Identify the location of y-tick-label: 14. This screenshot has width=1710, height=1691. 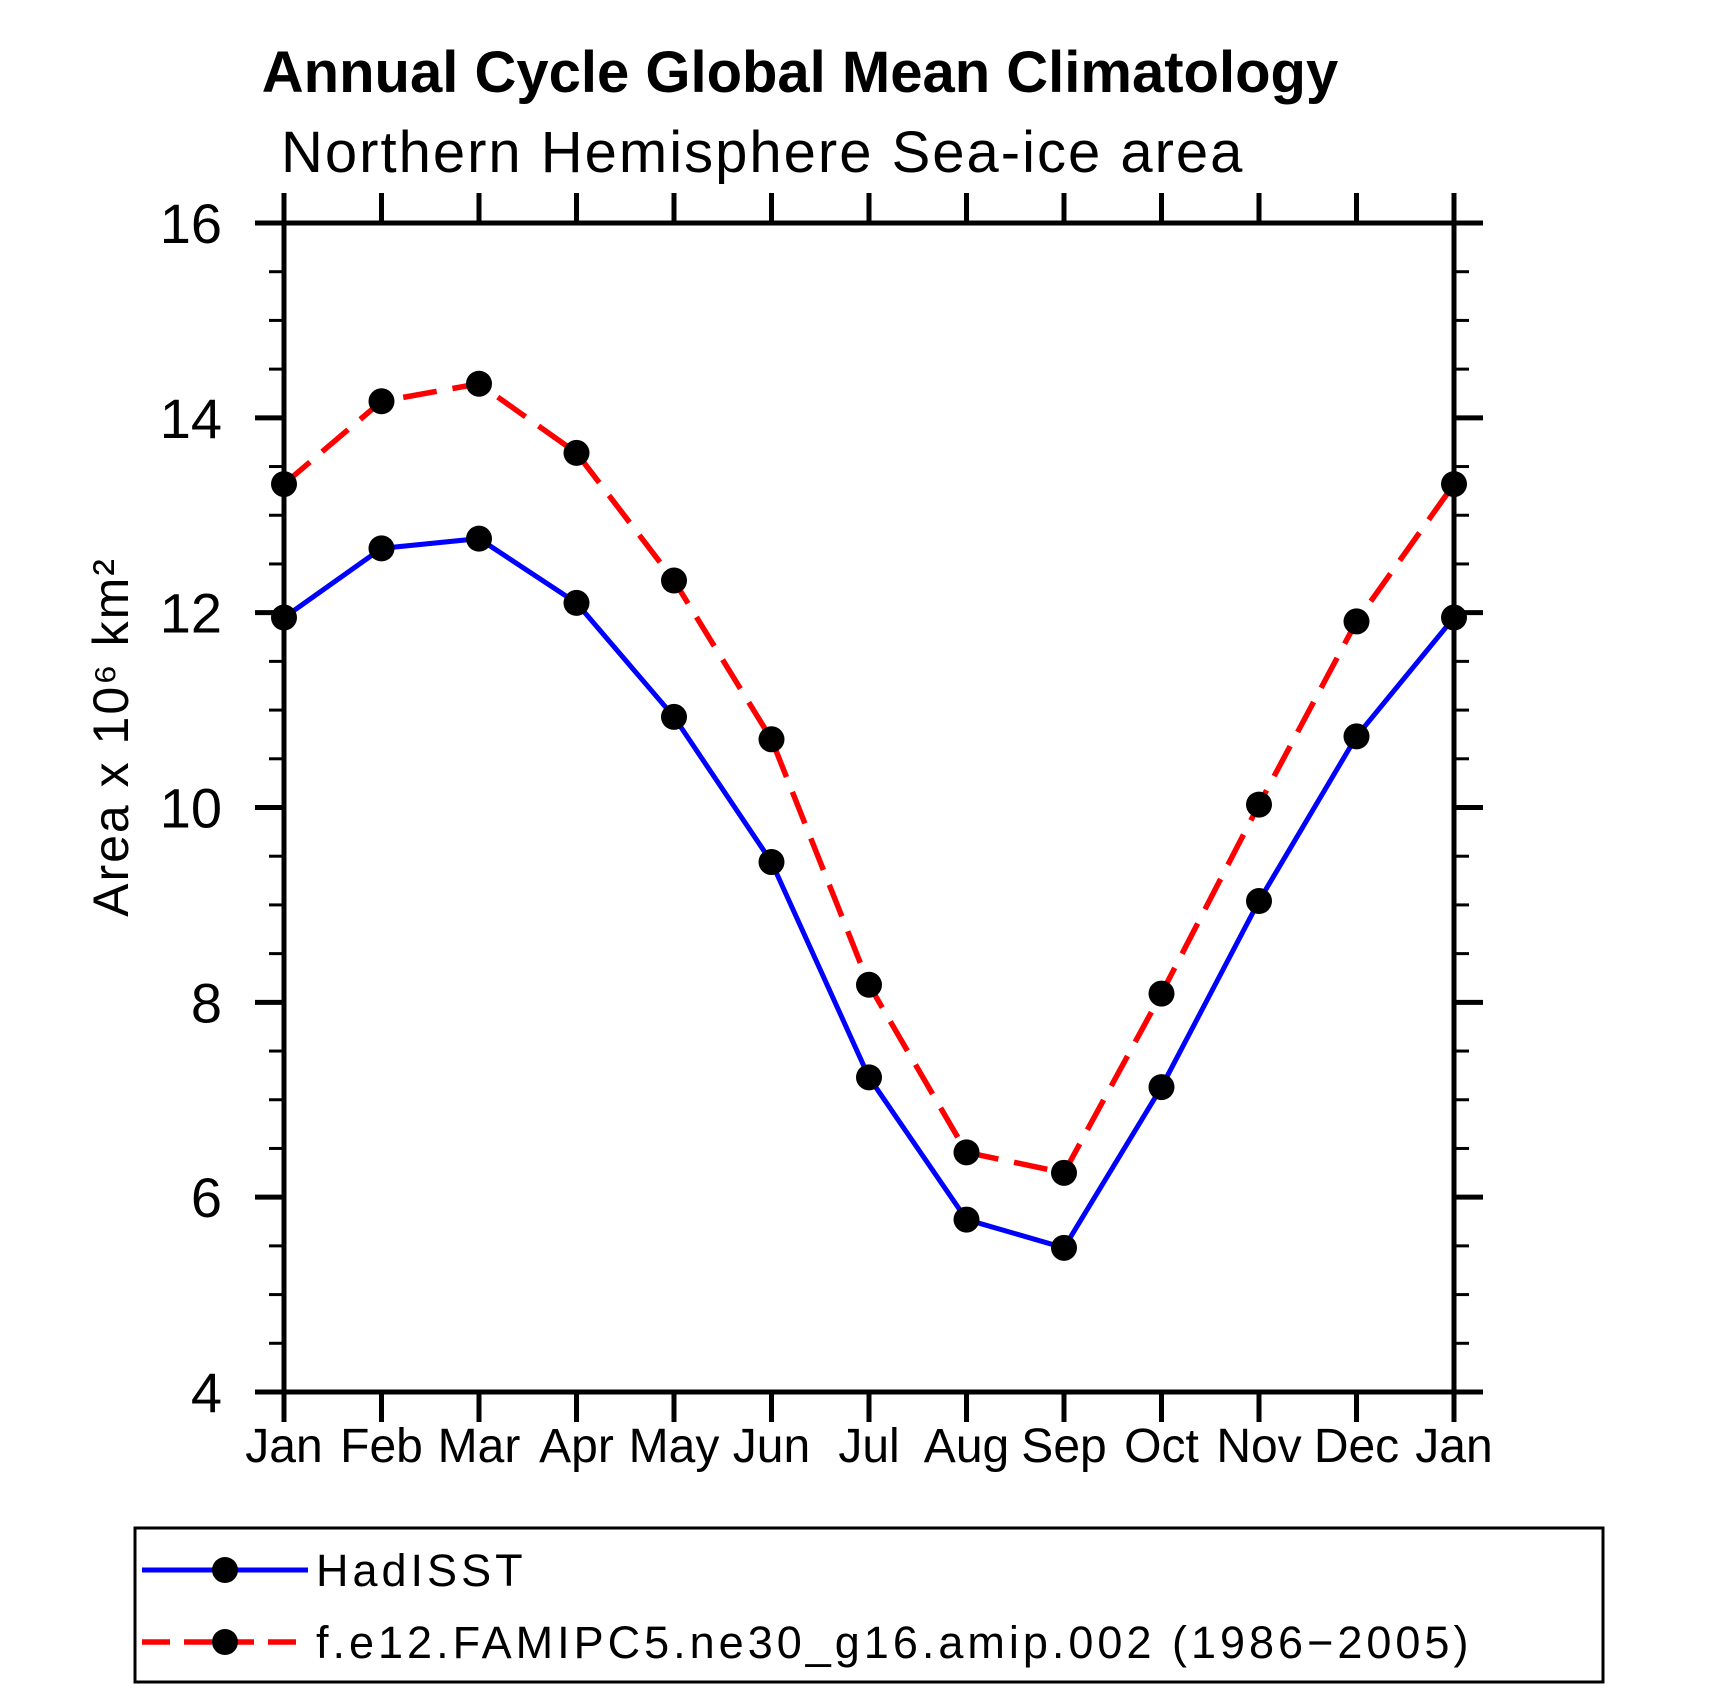
(191, 418).